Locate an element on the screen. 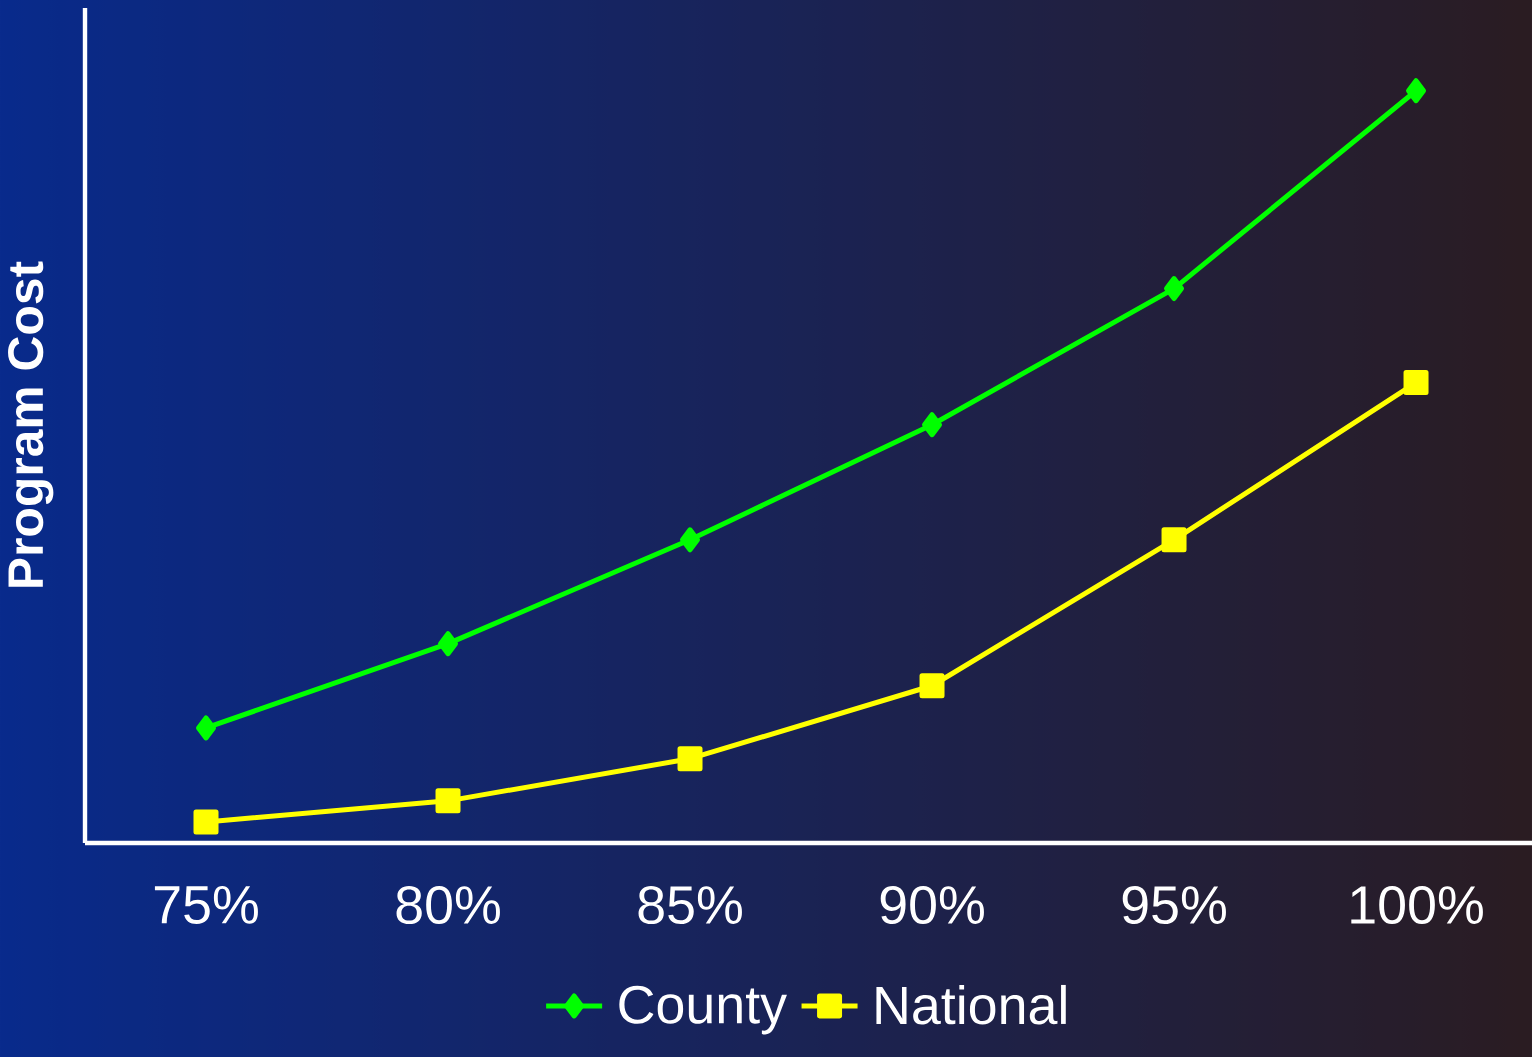 This screenshot has width=1532, height=1057. x-tick-label: 90% is located at coordinates (932, 905).